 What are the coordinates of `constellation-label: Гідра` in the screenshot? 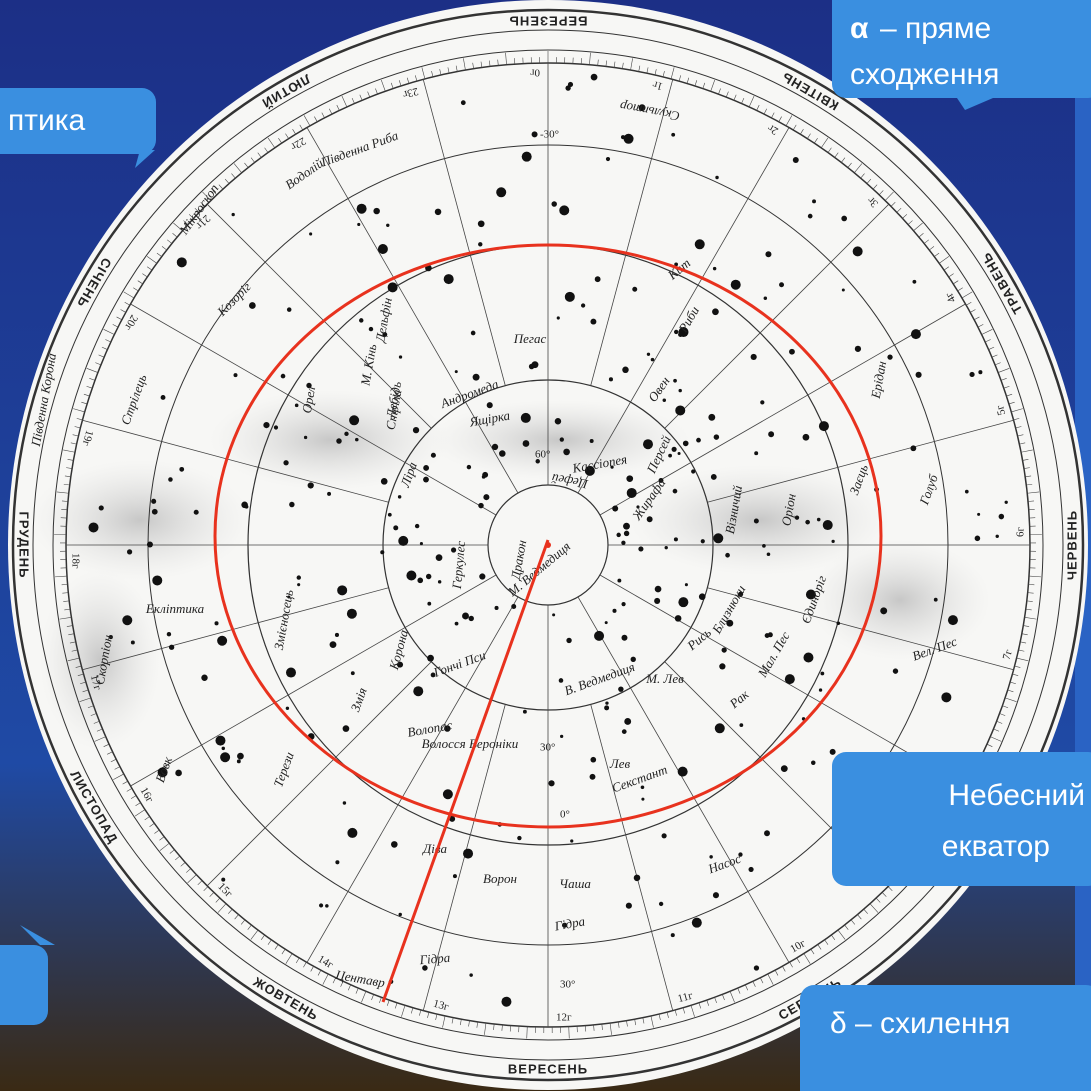 It's located at (569, 923).